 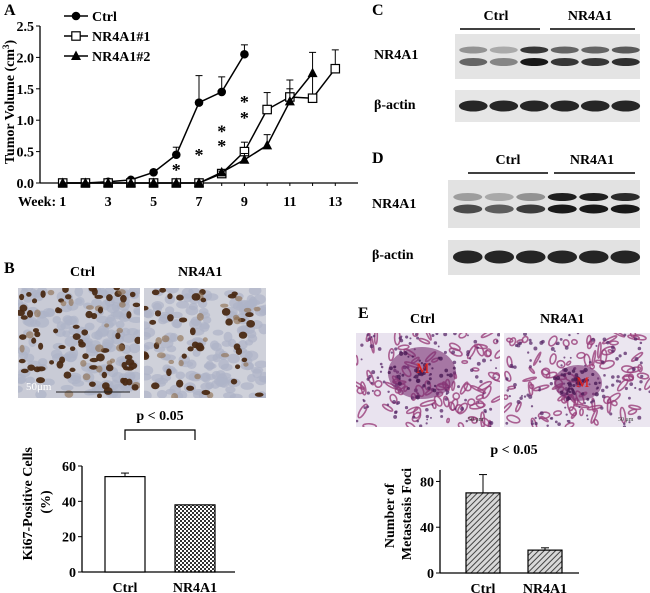 I want to click on scale-bar-label: 50μm, so click(x=39, y=387).